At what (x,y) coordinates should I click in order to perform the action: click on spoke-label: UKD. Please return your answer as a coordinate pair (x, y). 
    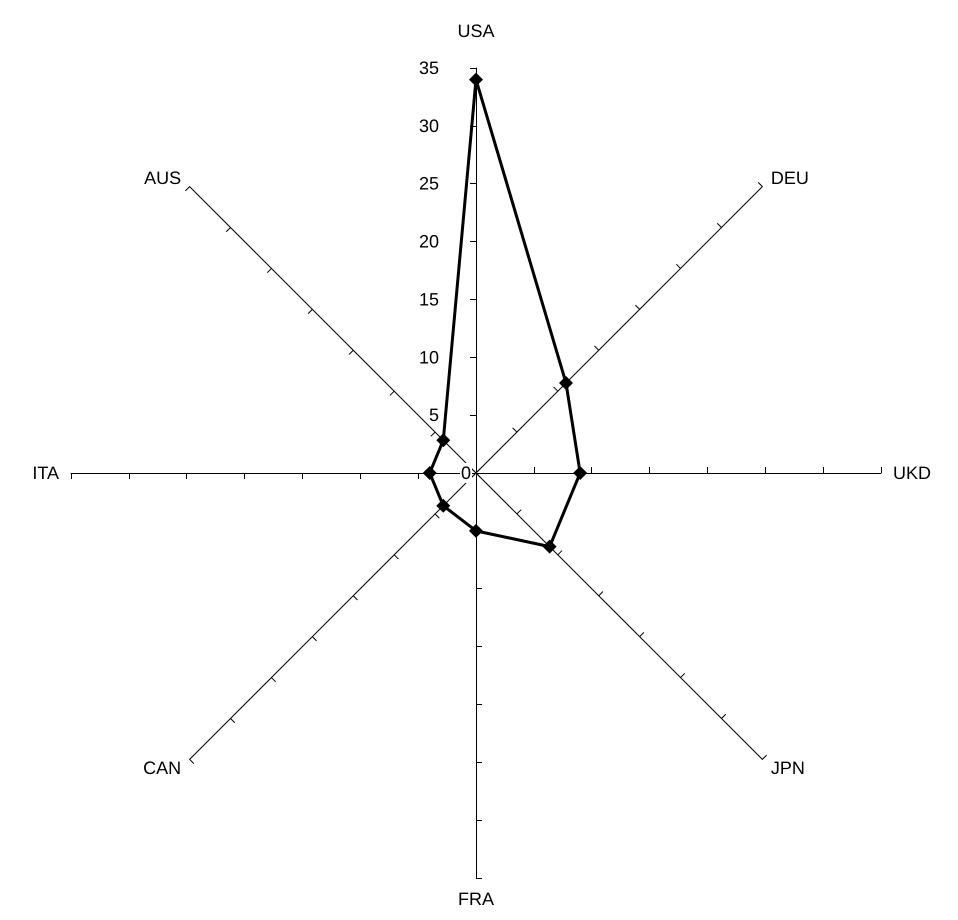
    Looking at the image, I should click on (912, 473).